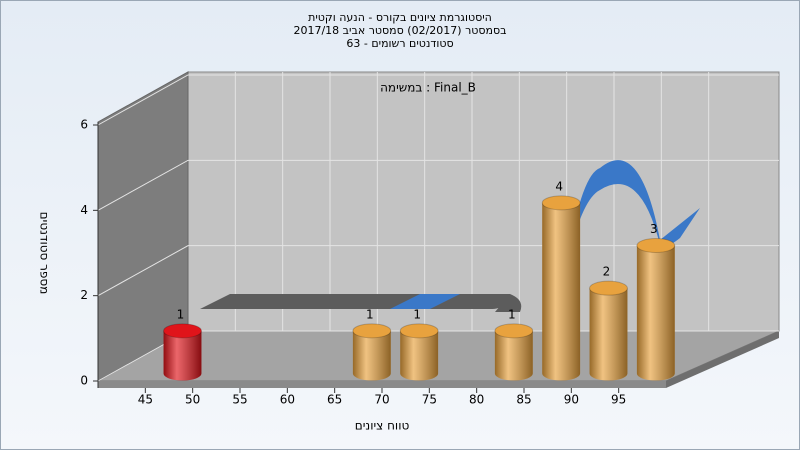  What do you see at coordinates (618, 400) in the screenshot?
I see `x-tick-label: 95` at bounding box center [618, 400].